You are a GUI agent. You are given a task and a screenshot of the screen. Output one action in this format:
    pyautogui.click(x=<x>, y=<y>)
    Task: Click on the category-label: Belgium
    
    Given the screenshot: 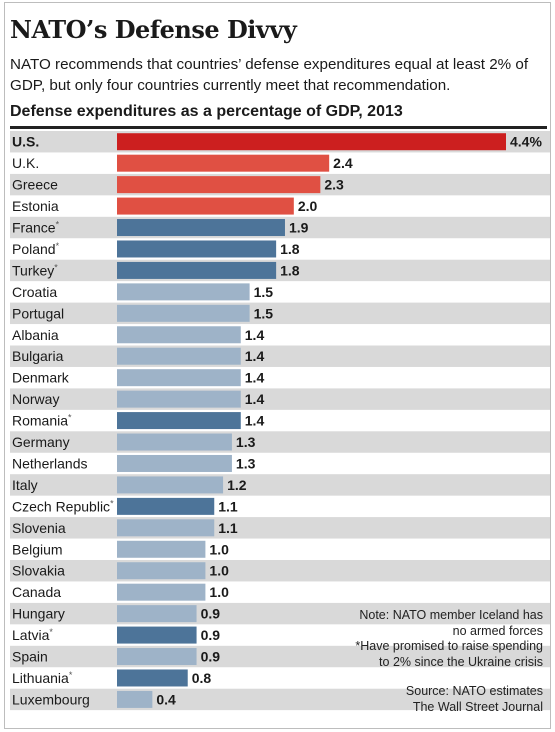 What is the action you would take?
    pyautogui.click(x=37, y=549)
    